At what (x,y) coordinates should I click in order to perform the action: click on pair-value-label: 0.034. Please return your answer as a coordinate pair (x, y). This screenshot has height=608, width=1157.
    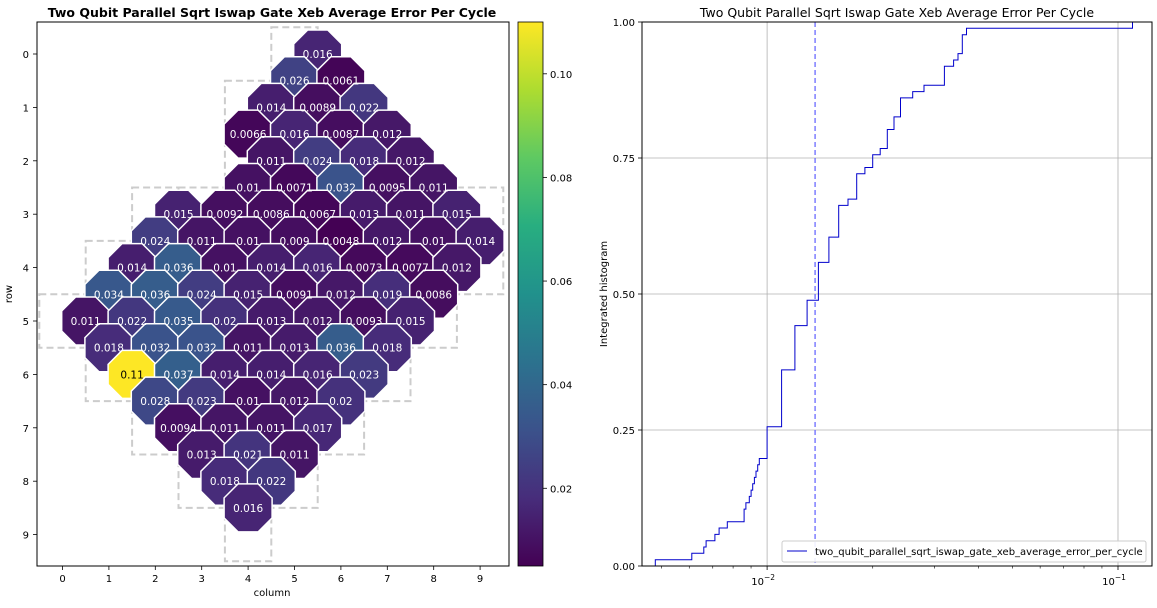
    Looking at the image, I should click on (109, 295).